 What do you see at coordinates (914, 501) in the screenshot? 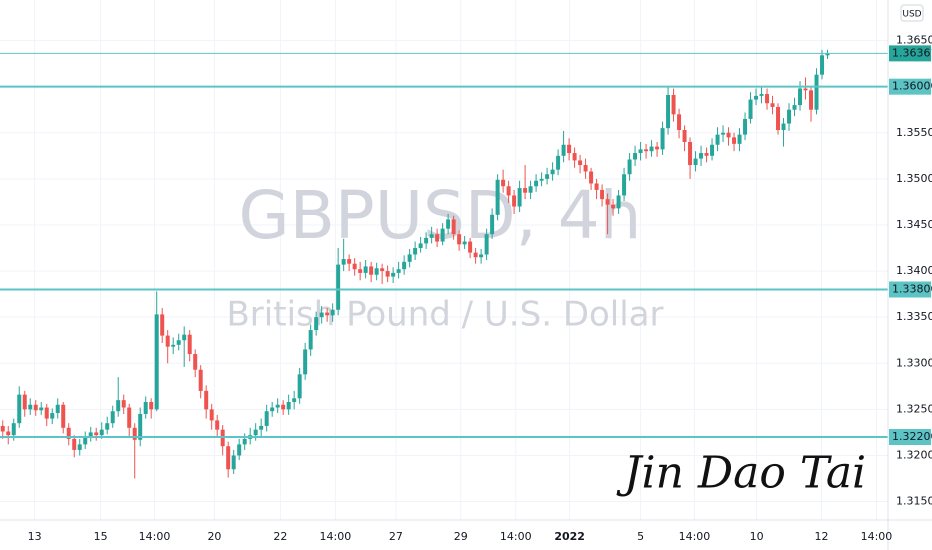
I see `y-tick-label: 1.31500` at bounding box center [914, 501].